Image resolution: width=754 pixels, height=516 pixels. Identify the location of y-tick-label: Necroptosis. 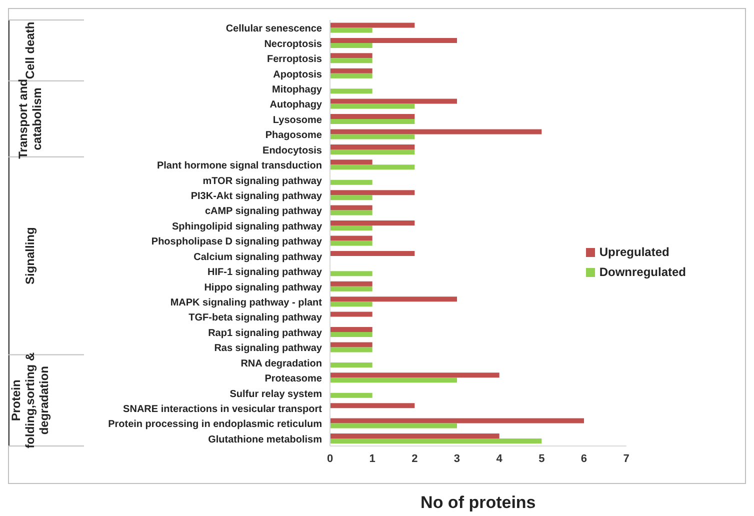
(293, 44).